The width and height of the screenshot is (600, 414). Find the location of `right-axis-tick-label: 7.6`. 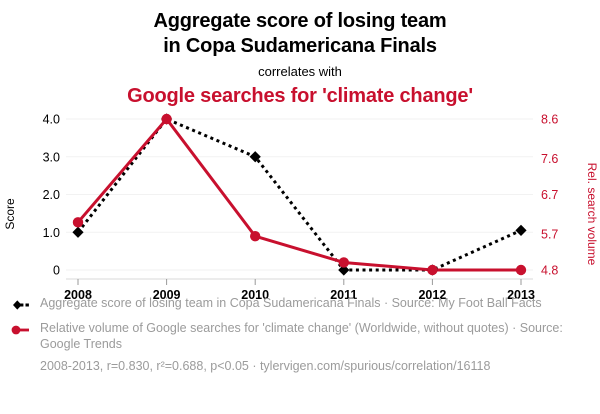

right-axis-tick-label: 7.6 is located at coordinates (549, 159).